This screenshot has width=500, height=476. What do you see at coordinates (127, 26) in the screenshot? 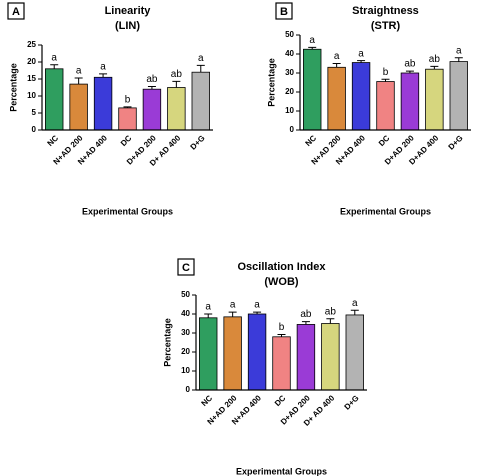
I see `chart-subtitle: (LIN)` at bounding box center [127, 26].